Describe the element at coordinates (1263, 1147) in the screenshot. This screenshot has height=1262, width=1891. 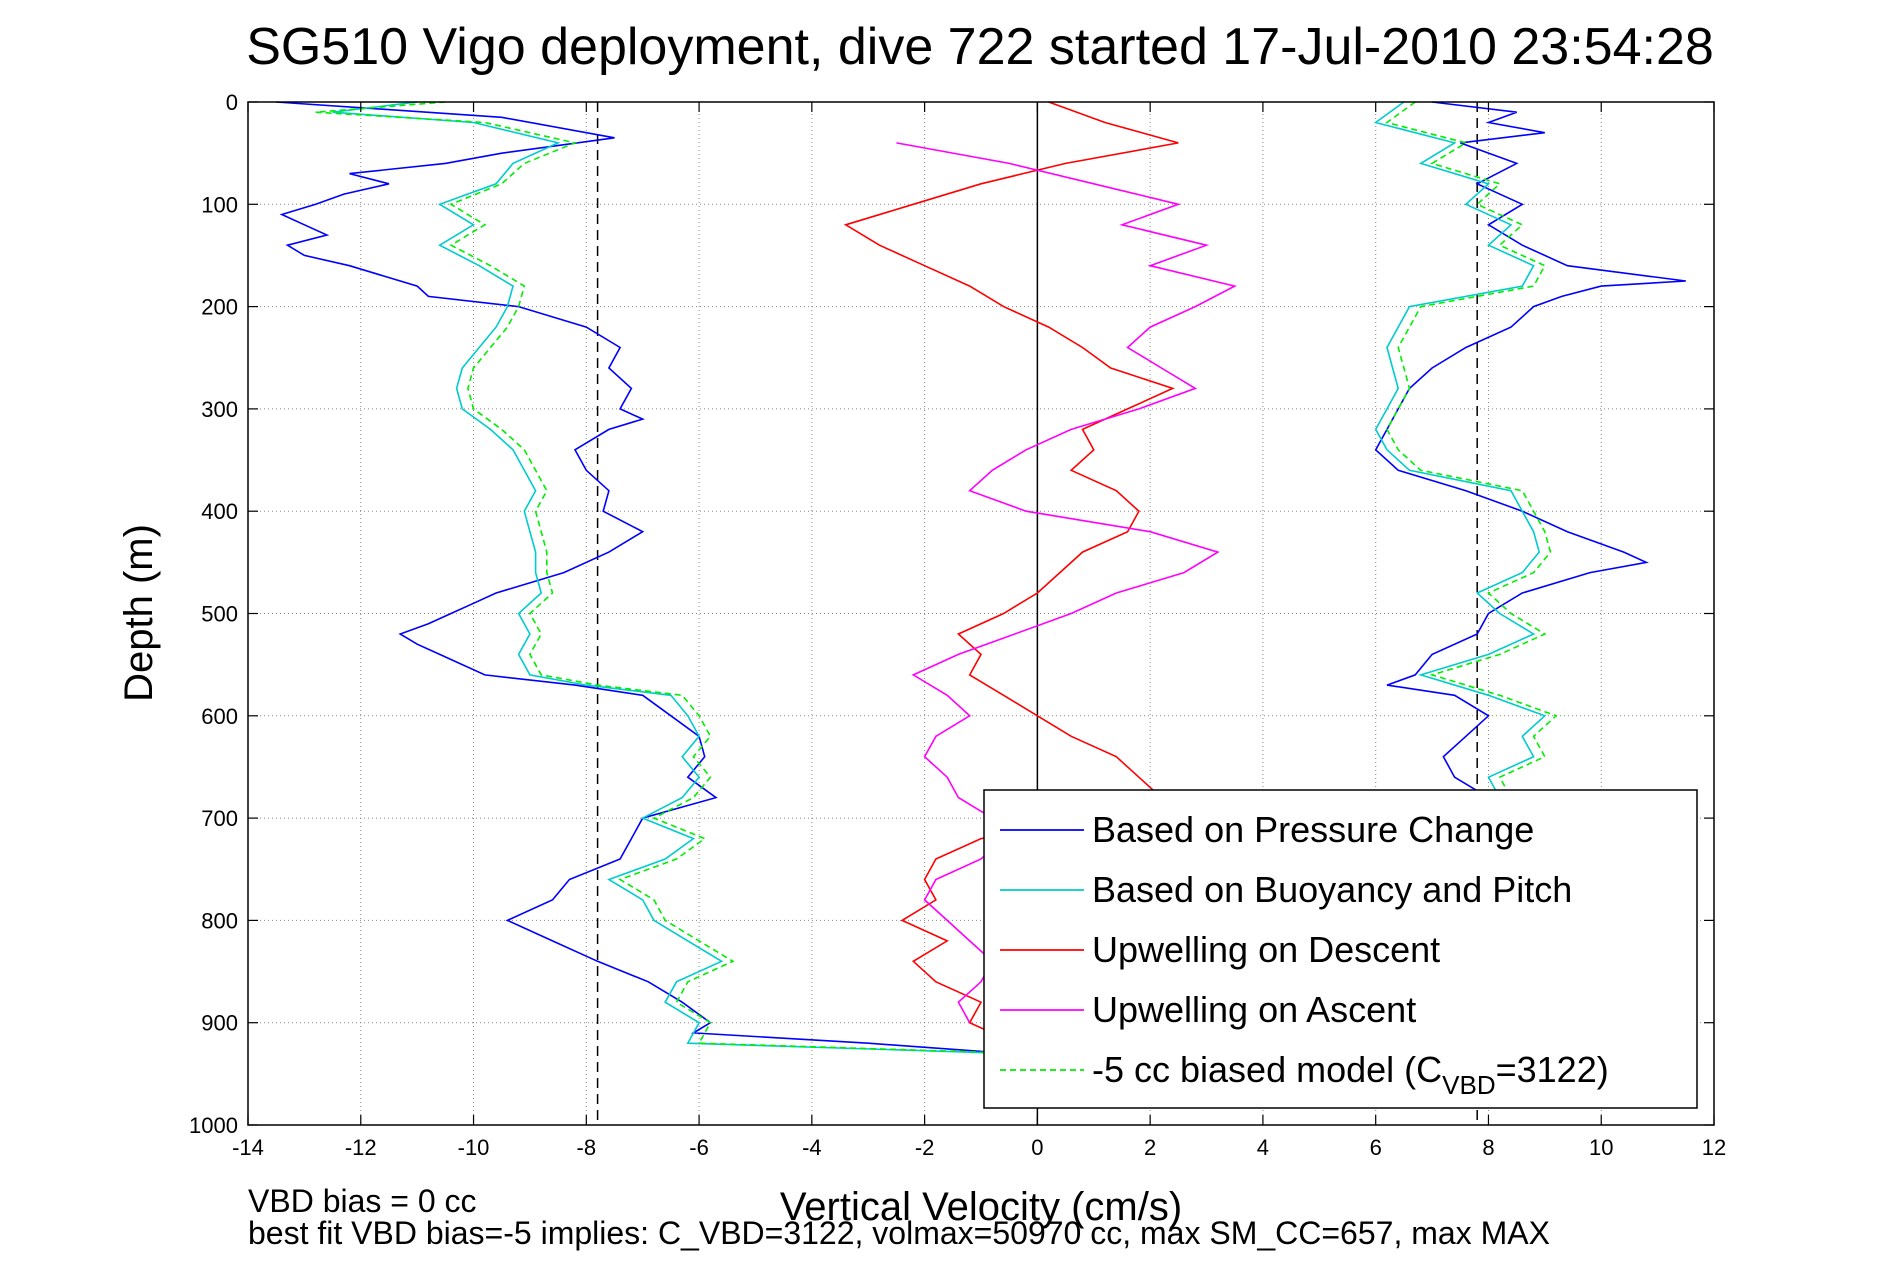
I see `x-tick-label: 4` at that location.